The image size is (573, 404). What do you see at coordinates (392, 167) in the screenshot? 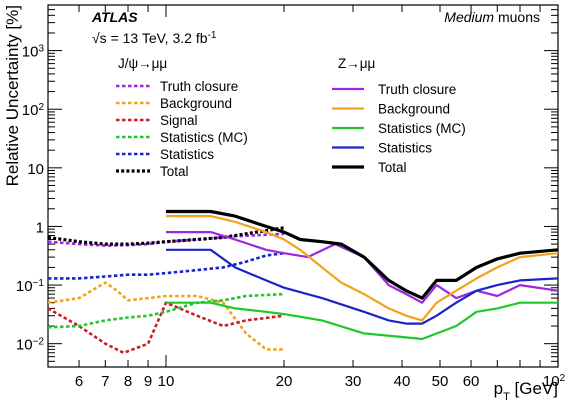
I see `legend-z-label-total: Total` at bounding box center [392, 167].